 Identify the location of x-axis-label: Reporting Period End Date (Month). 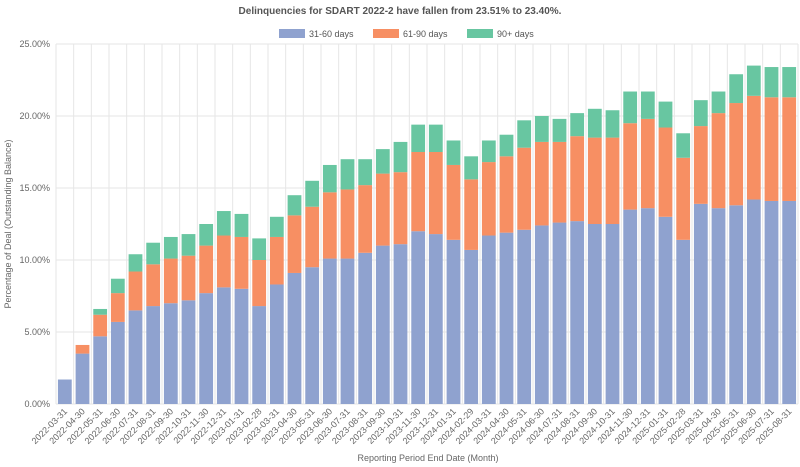
(427, 458).